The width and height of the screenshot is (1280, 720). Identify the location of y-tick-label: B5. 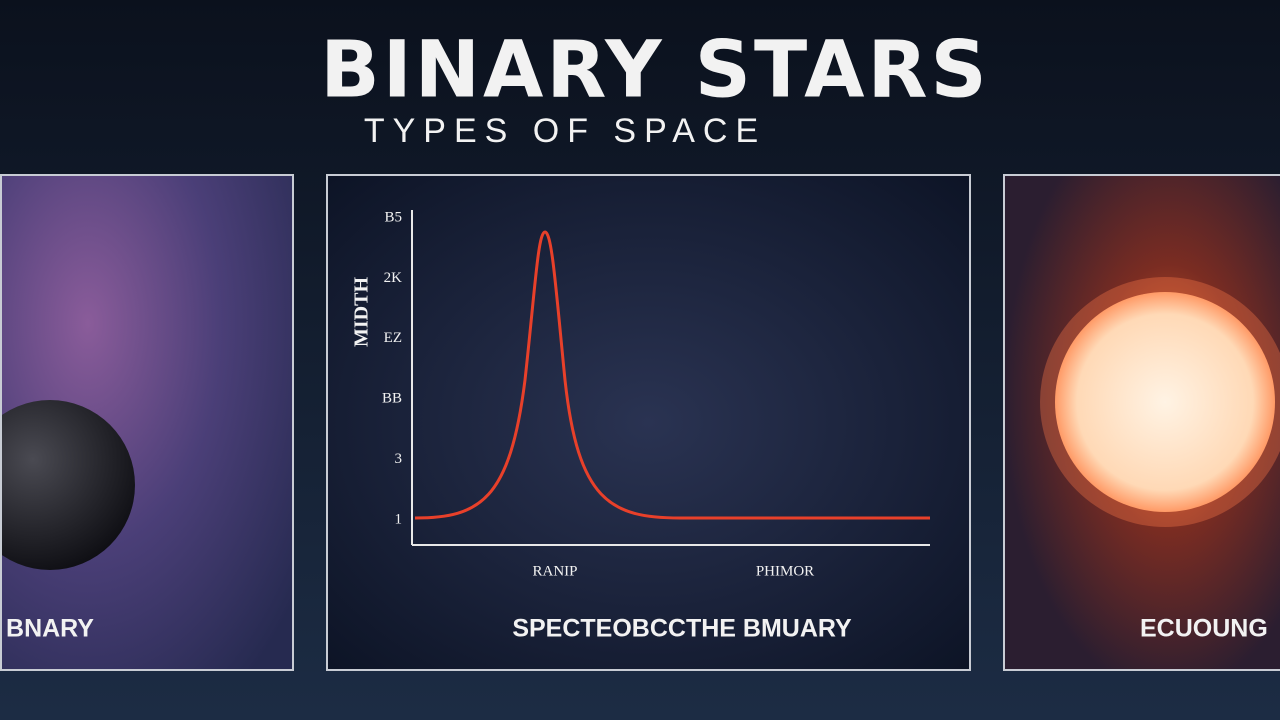
(393, 217).